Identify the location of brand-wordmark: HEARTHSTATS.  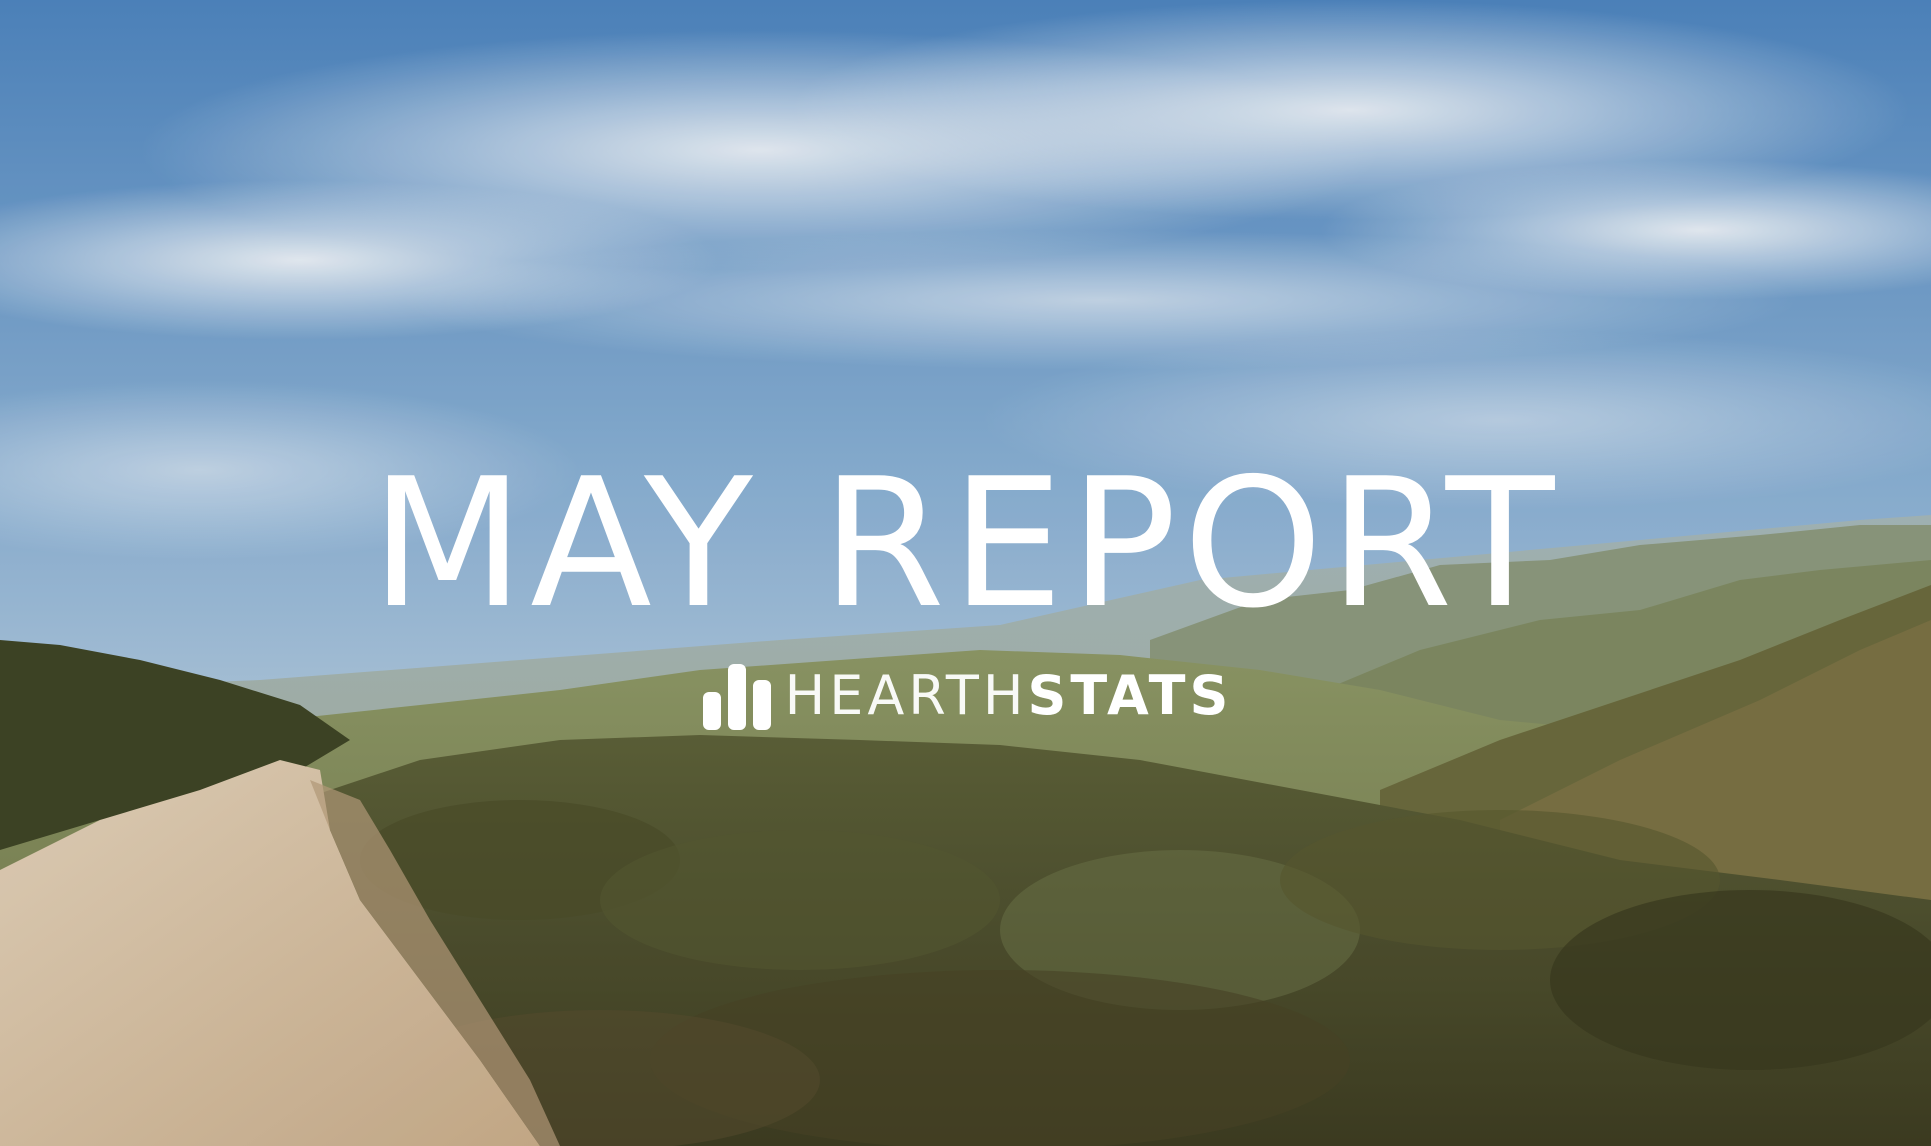
(1009, 696).